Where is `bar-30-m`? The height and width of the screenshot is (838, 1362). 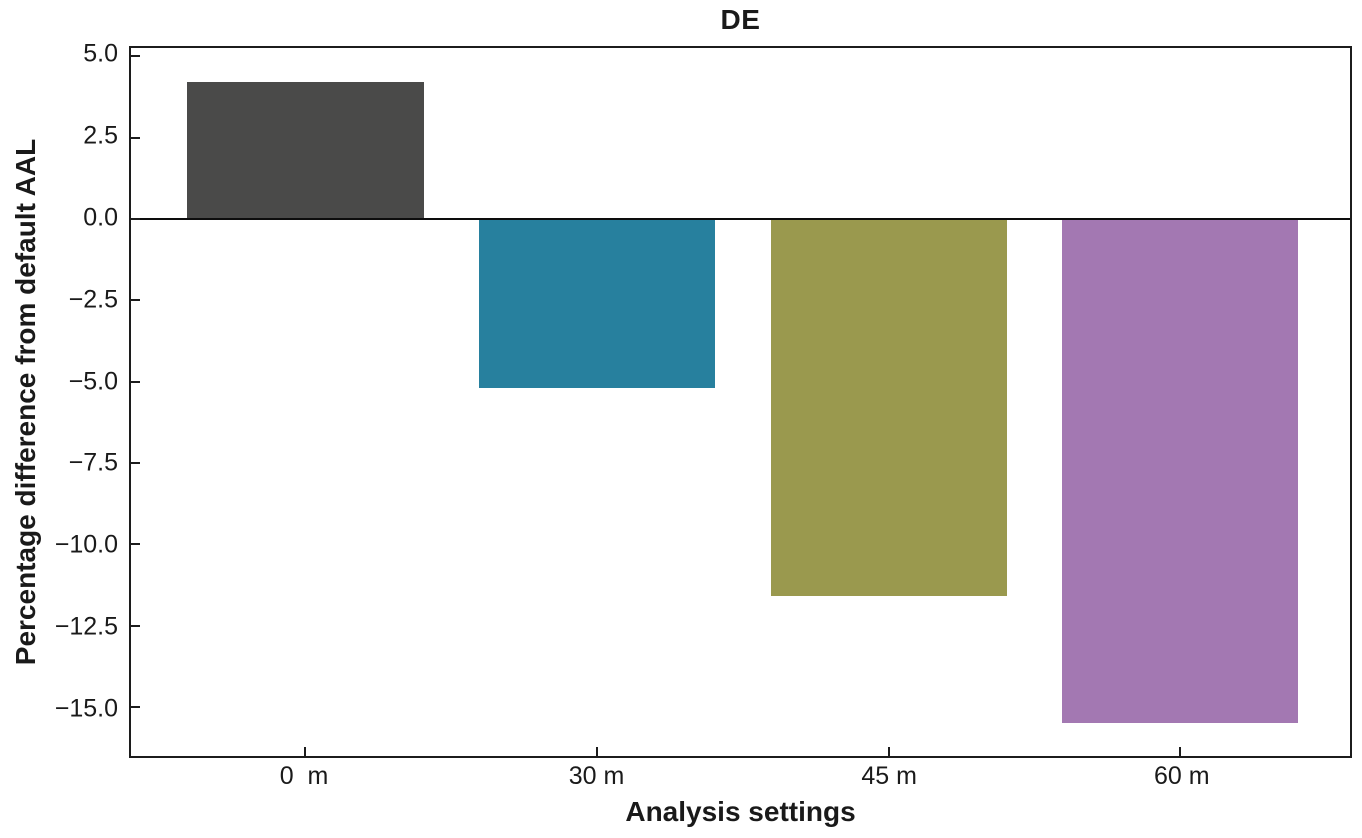 bar-30-m is located at coordinates (597, 303).